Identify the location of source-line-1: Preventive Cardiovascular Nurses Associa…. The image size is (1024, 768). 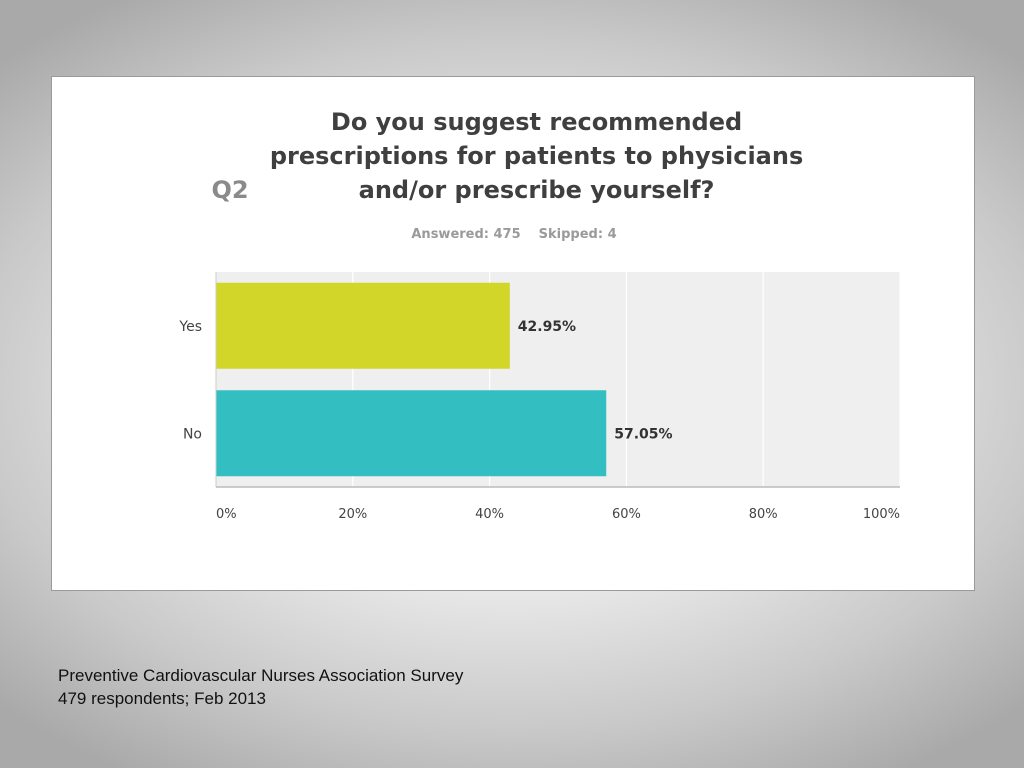
(261, 675).